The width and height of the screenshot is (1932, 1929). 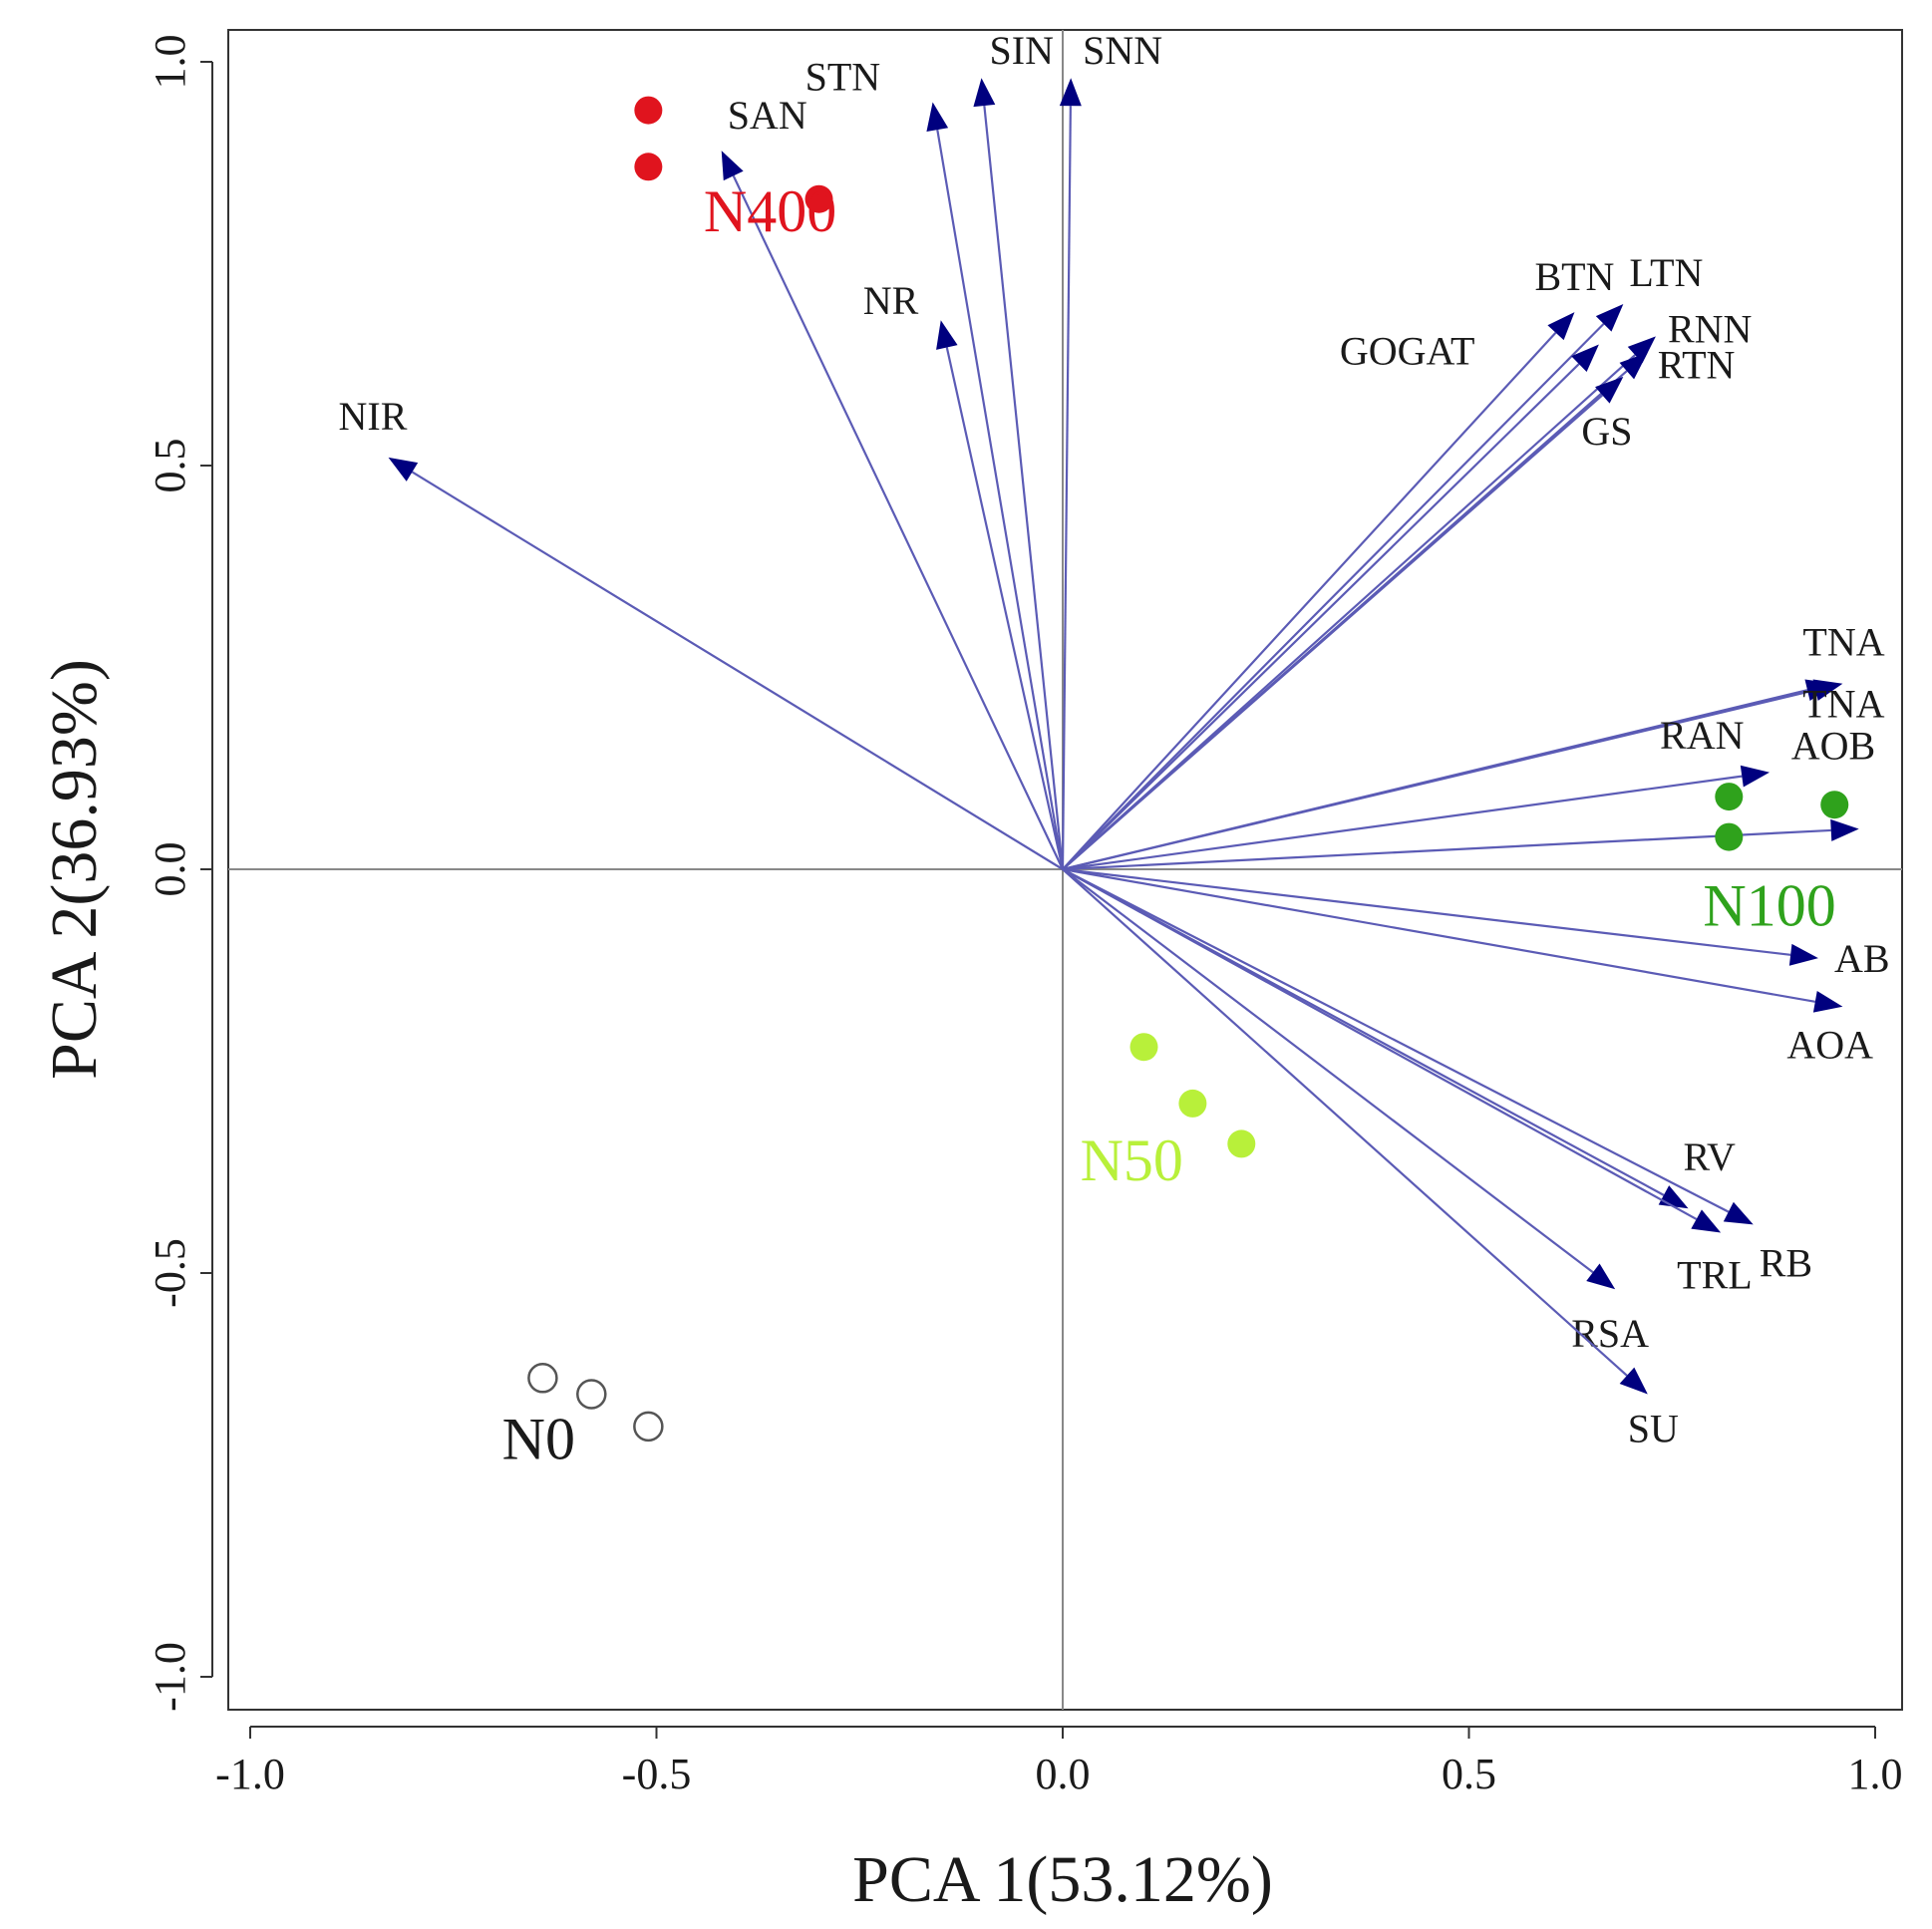 What do you see at coordinates (1862, 958) in the screenshot?
I see `vector-label: AB` at bounding box center [1862, 958].